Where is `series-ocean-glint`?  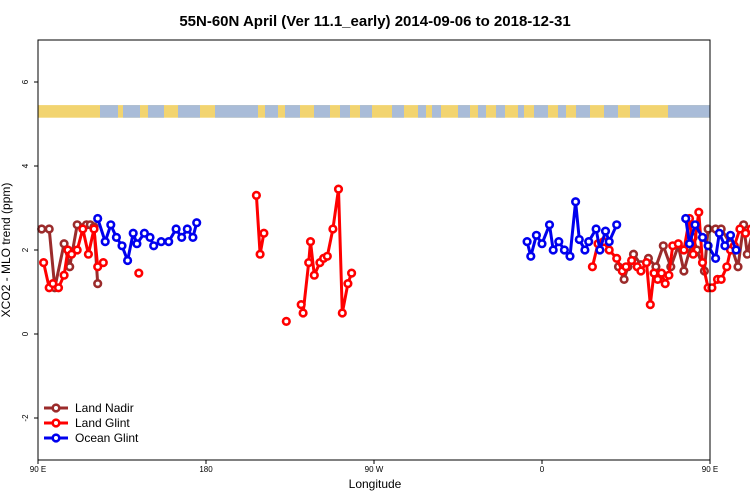 series-ocean-glint is located at coordinates (417, 231).